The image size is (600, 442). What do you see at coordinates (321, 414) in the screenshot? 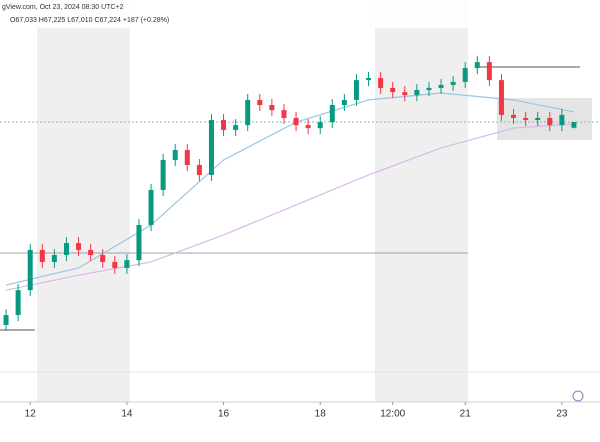
I see `x-tick-label: 18` at bounding box center [321, 414].